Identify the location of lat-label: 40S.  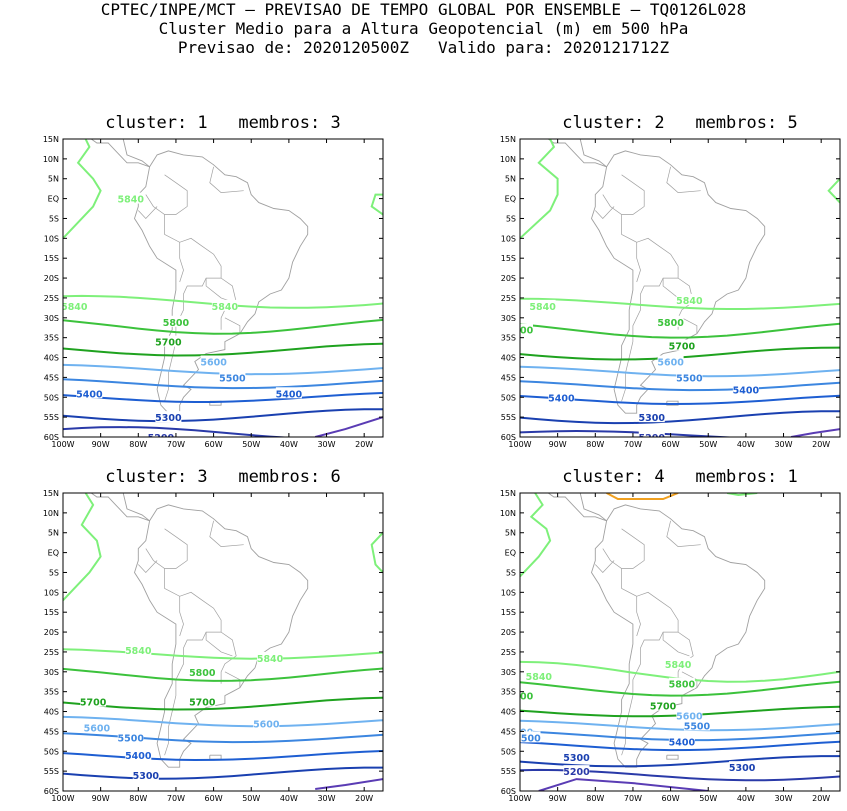
(51, 712).